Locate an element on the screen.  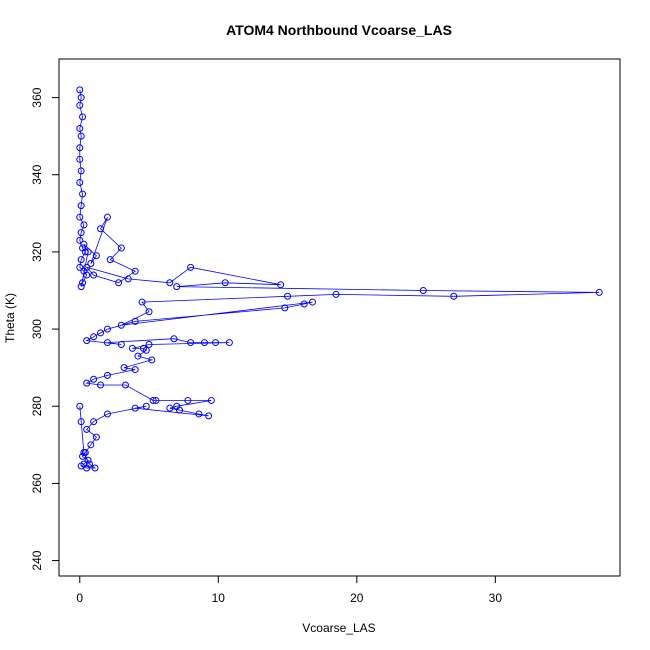
y-tick-label: 340 is located at coordinates (37, 174).